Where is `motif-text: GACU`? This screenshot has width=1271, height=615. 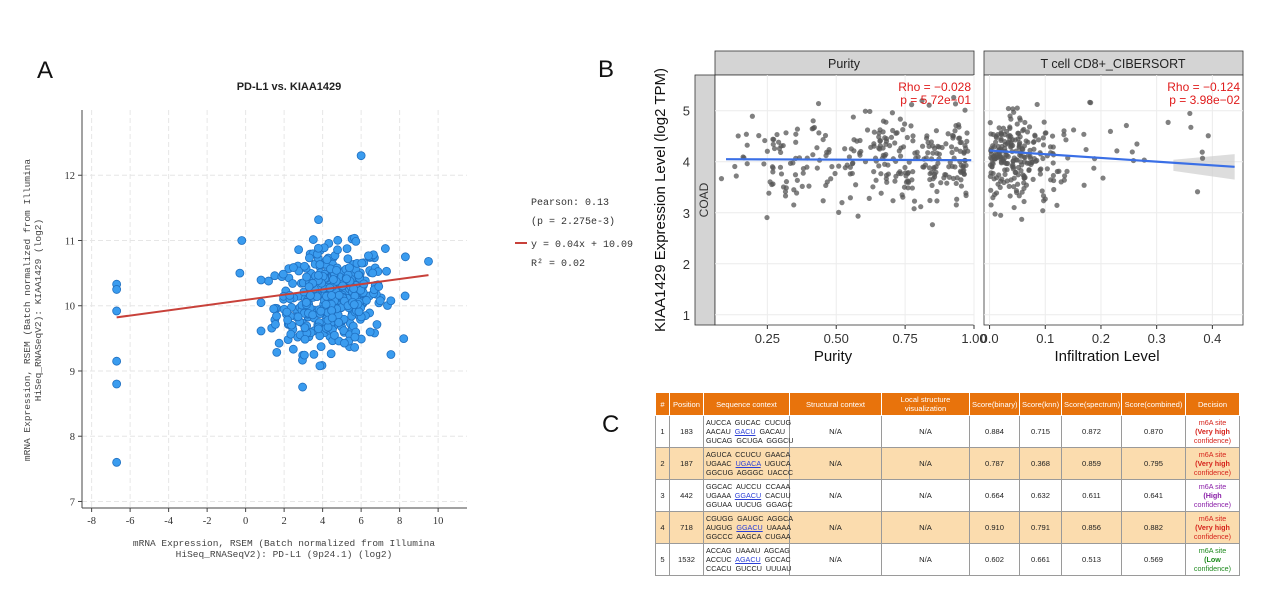
motif-text: GACU is located at coordinates (745, 431).